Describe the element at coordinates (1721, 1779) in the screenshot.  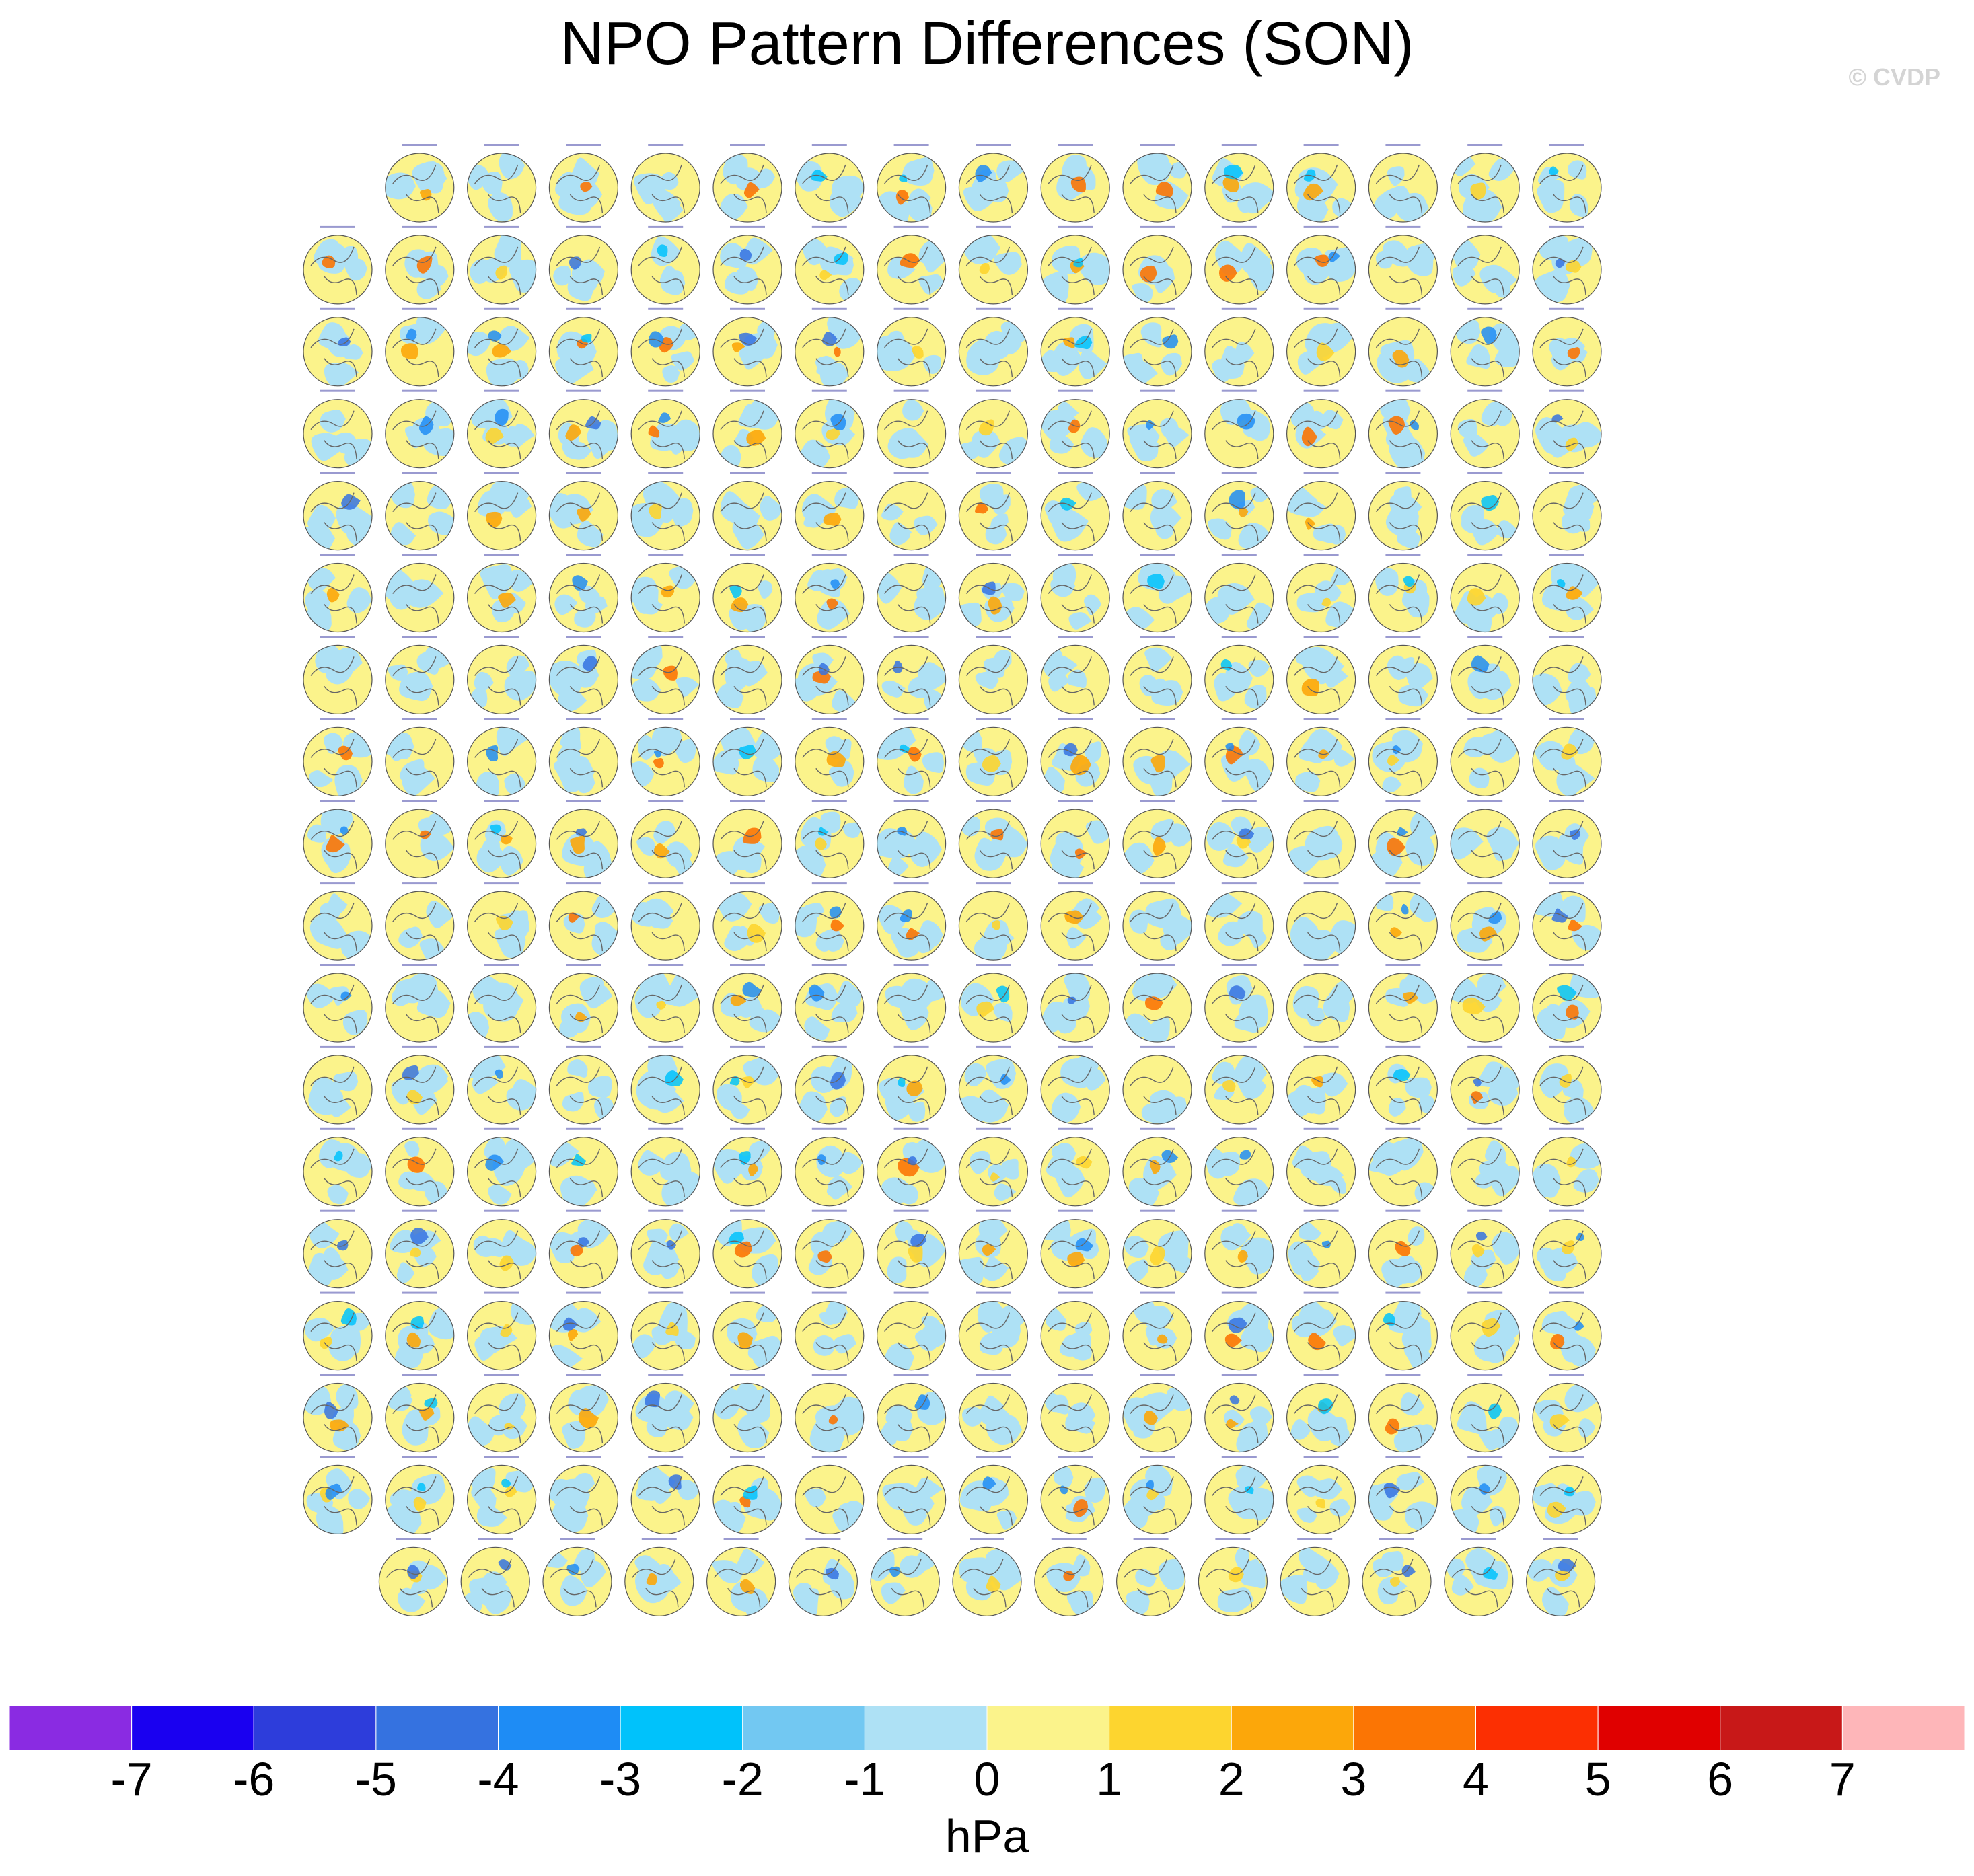
I see `colorbar-tick-label: 6` at that location.